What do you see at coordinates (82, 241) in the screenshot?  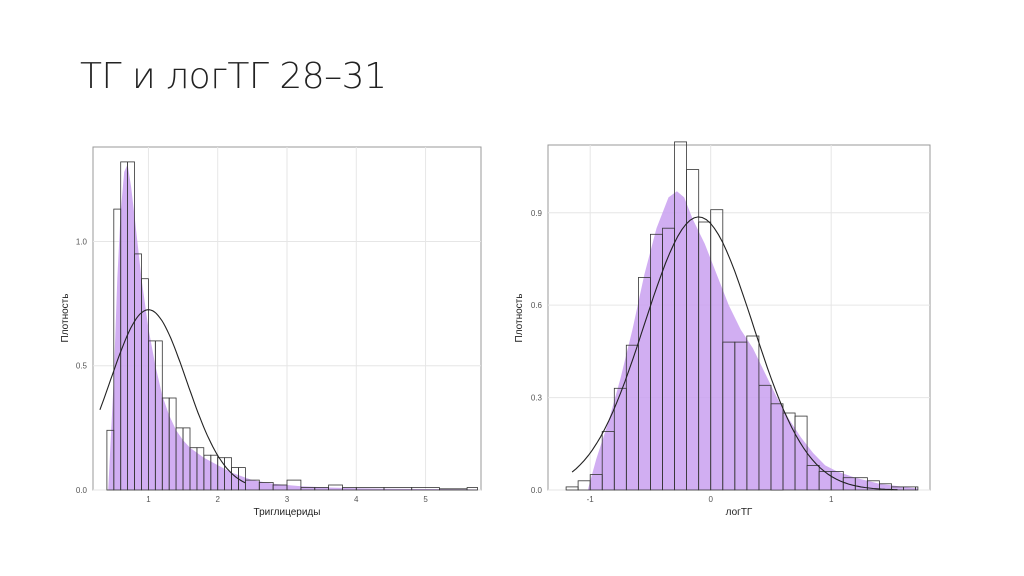 I see `y-tick-label: 1.0` at bounding box center [82, 241].